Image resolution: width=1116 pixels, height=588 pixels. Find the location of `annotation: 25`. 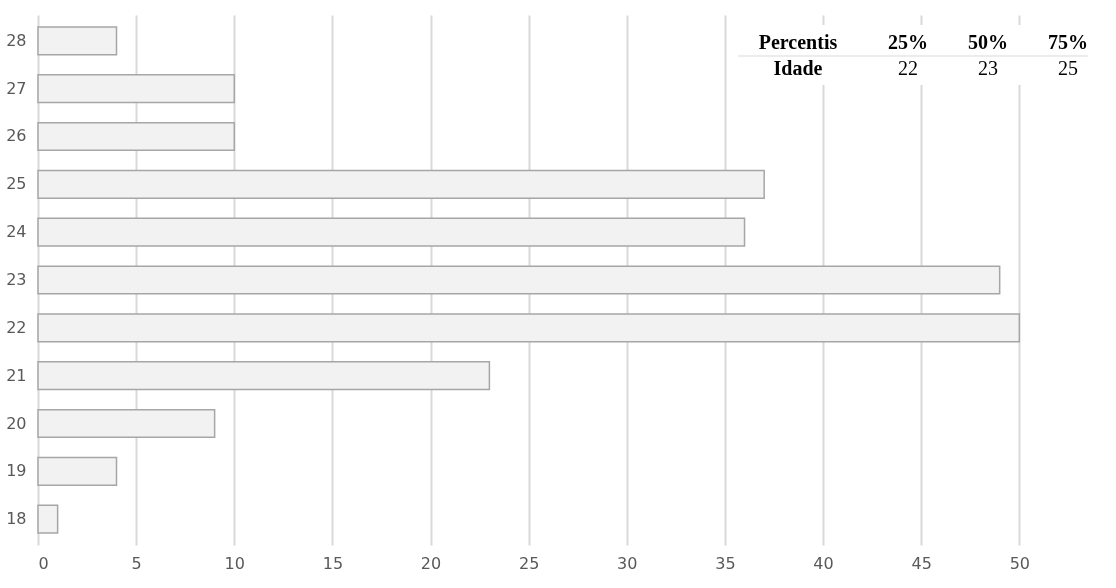

annotation: 25 is located at coordinates (1068, 68).